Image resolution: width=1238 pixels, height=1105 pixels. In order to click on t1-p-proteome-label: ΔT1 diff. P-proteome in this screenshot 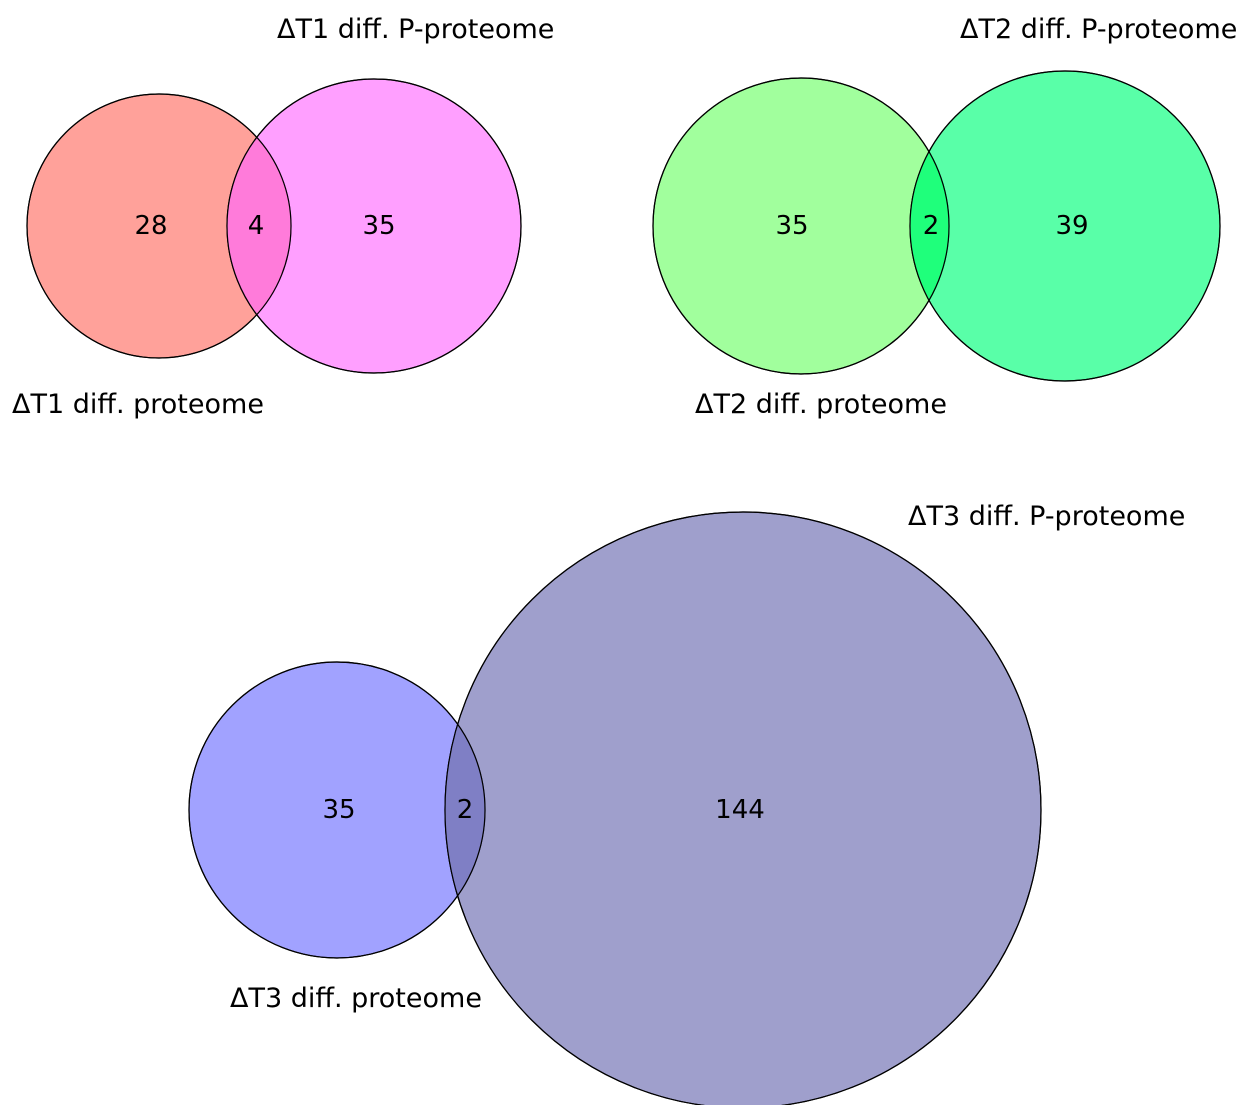, I will do `click(415, 29)`.